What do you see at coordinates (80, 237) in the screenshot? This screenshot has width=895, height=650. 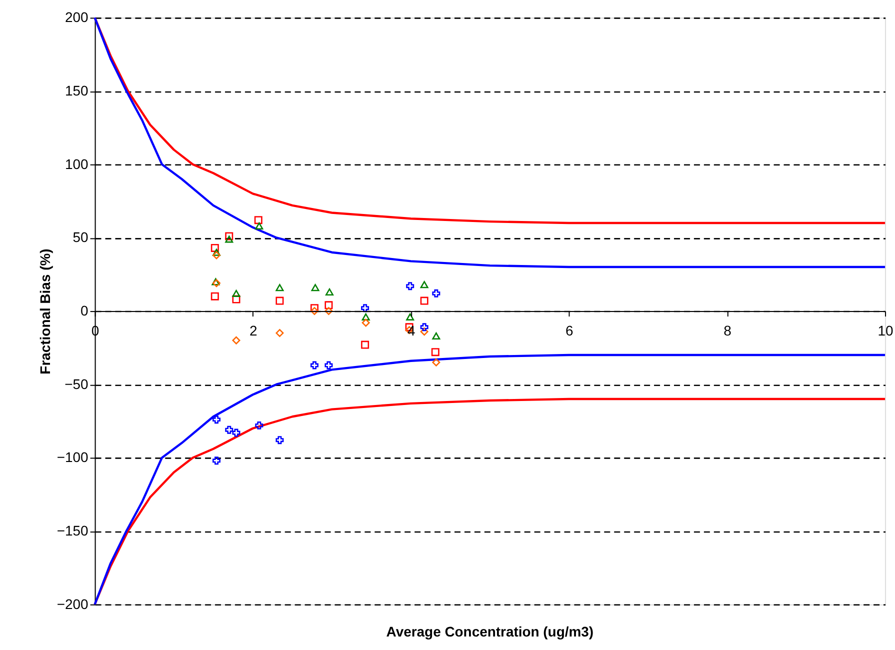 I see `y-tick-label: 50` at bounding box center [80, 237].